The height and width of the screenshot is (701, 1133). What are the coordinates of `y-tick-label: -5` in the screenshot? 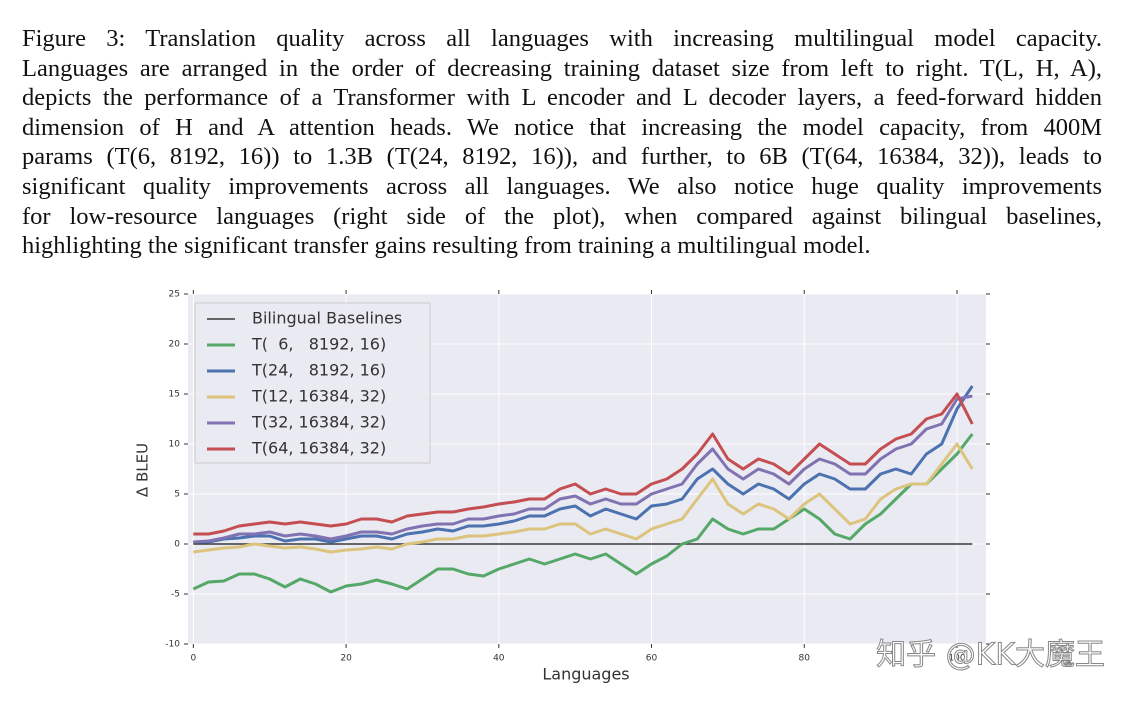 It's located at (175, 595).